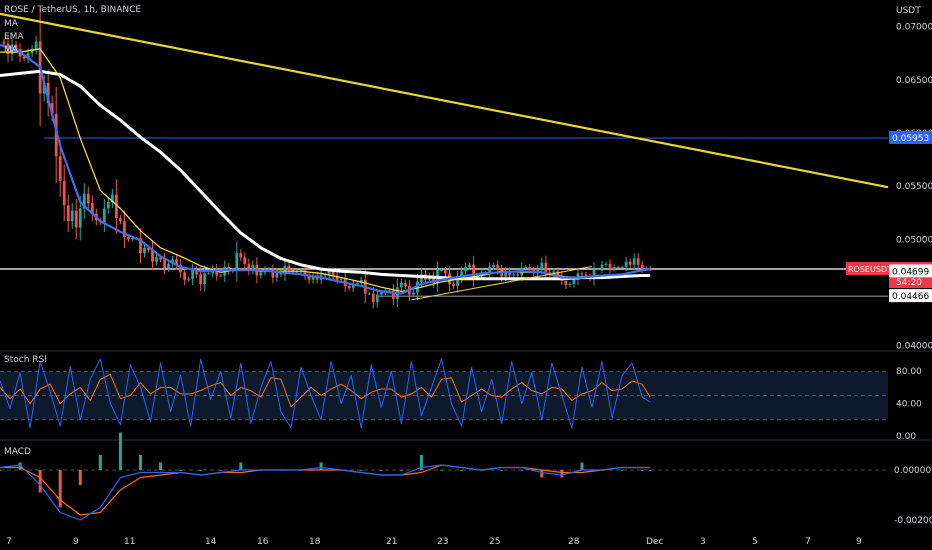 This screenshot has height=550, width=932. Describe the element at coordinates (325, 492) in the screenshot. I see `macd-line` at that location.